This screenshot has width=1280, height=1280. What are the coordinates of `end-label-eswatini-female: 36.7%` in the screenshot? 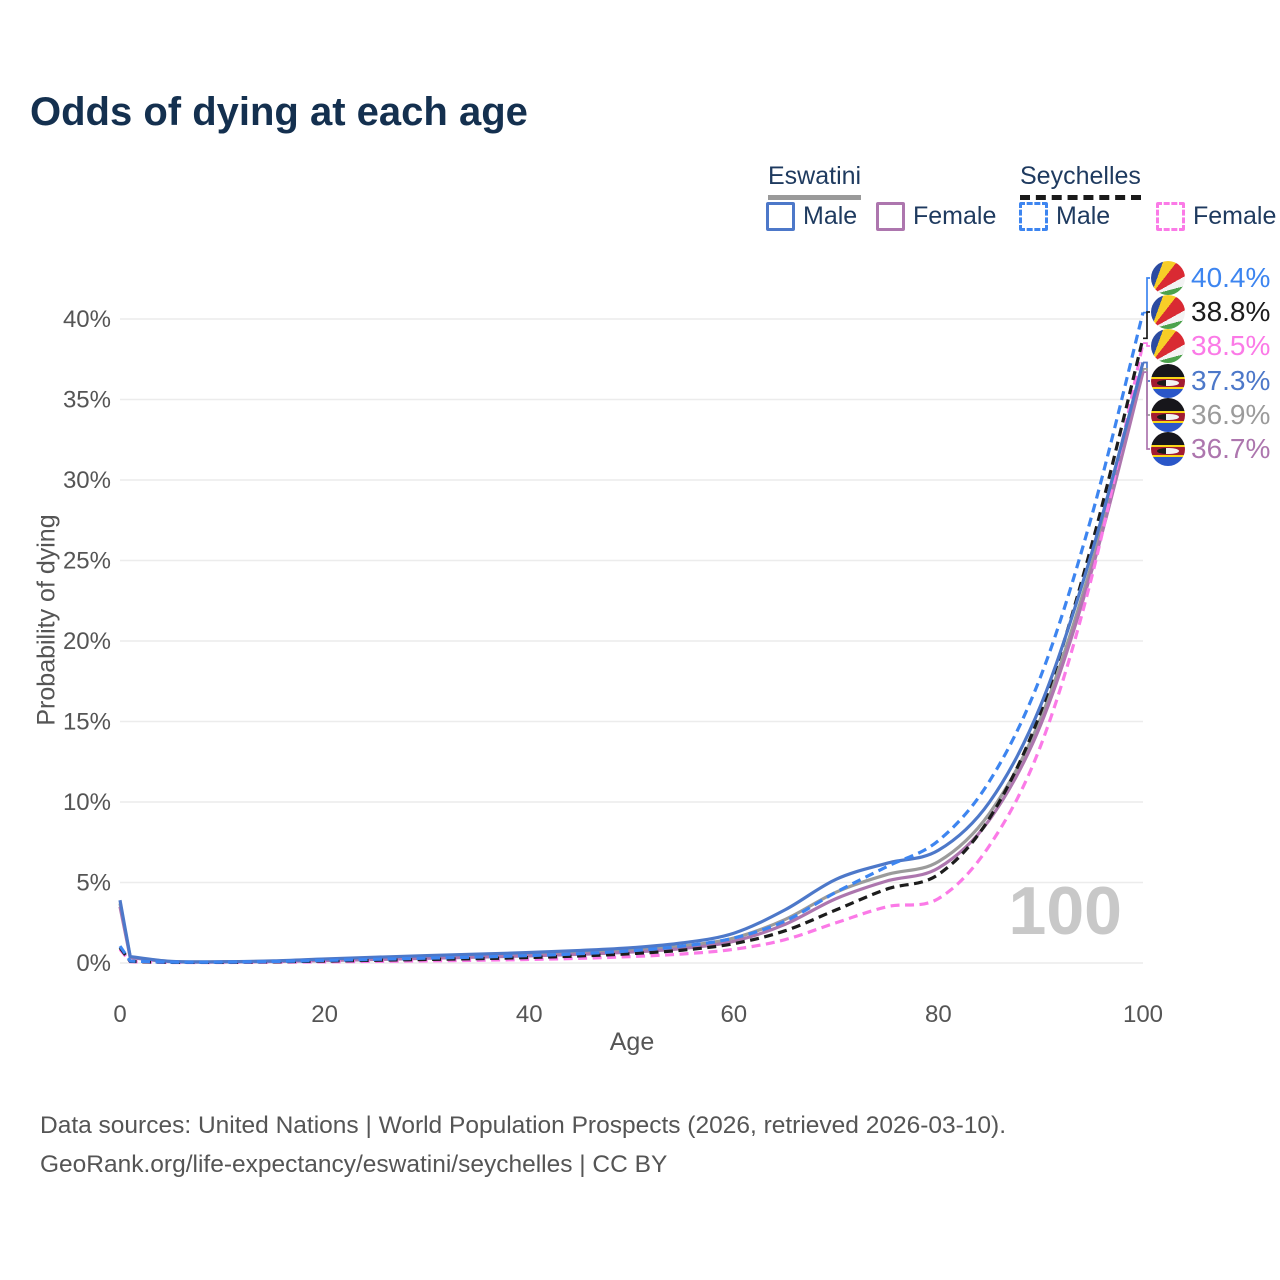 It's located at (1210, 449).